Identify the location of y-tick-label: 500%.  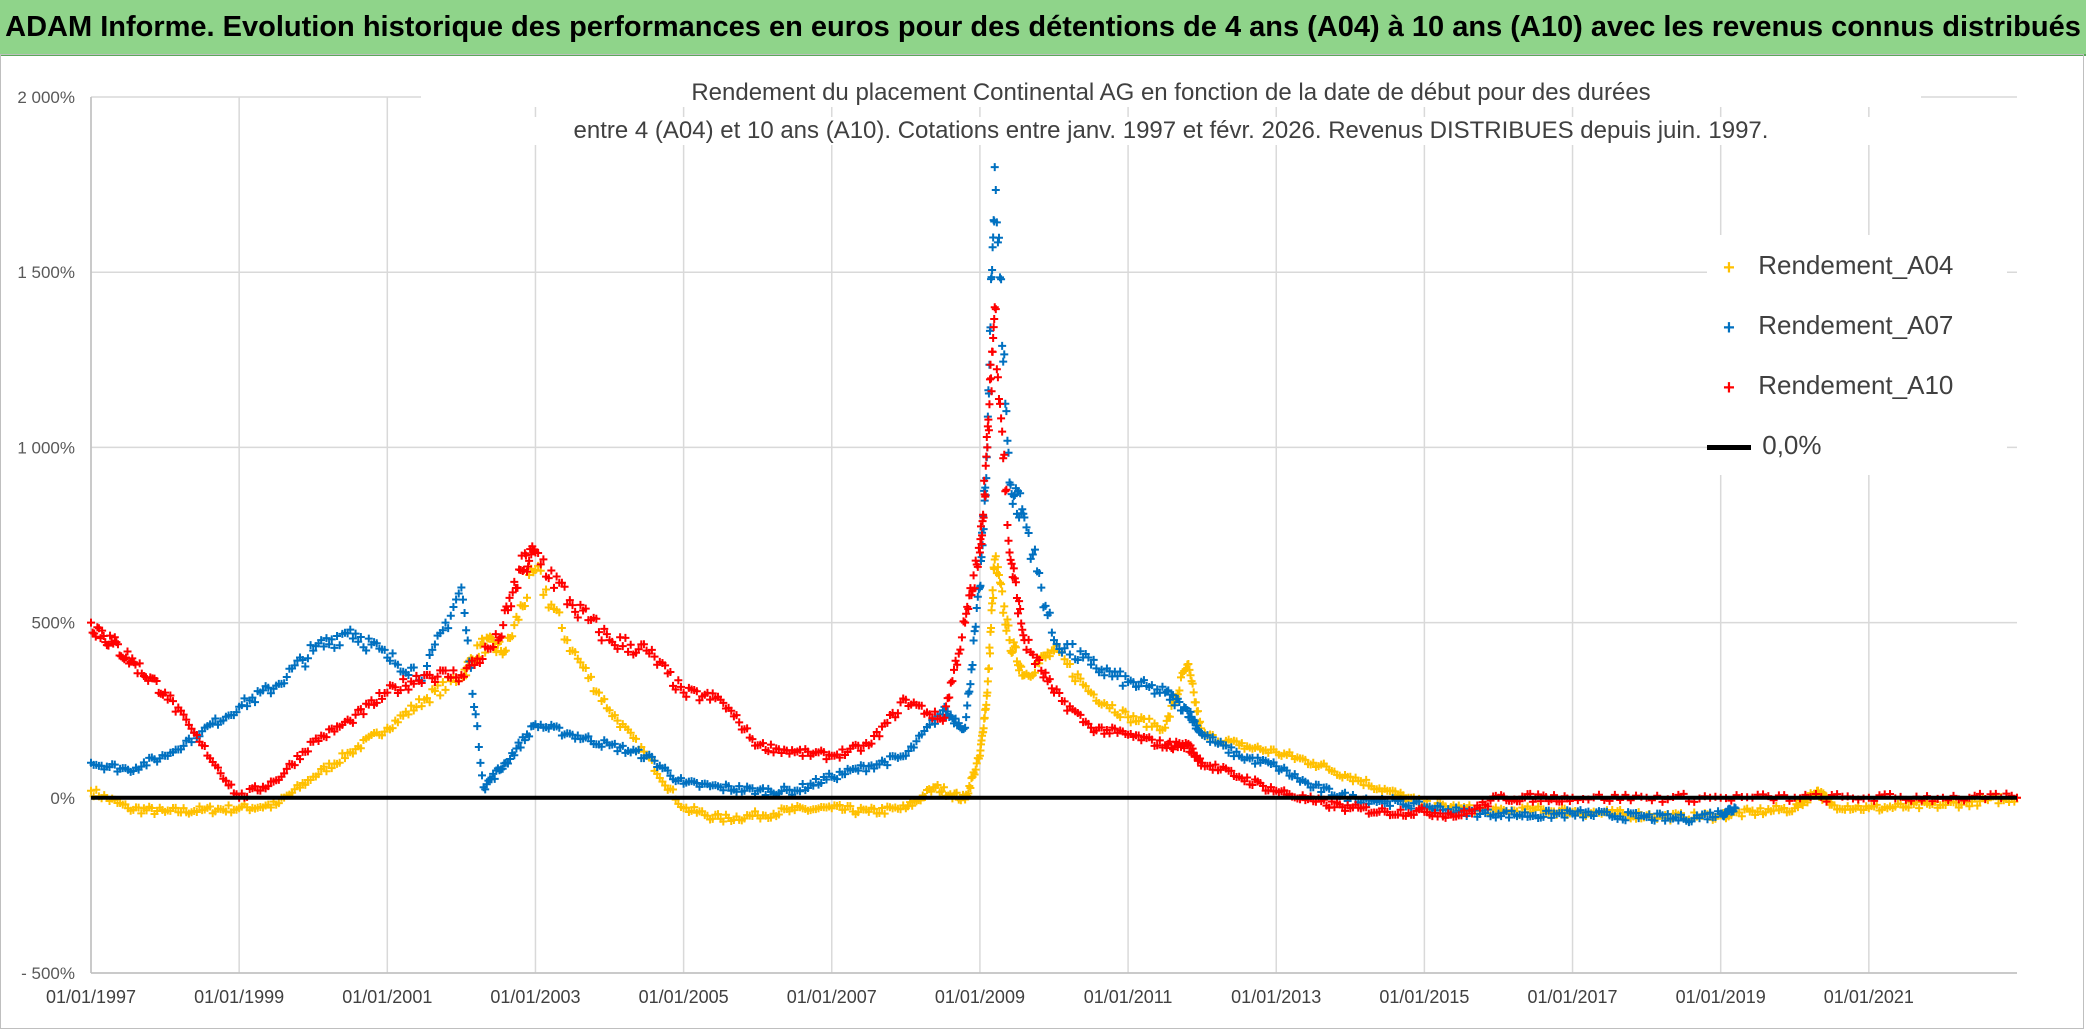
(53, 623).